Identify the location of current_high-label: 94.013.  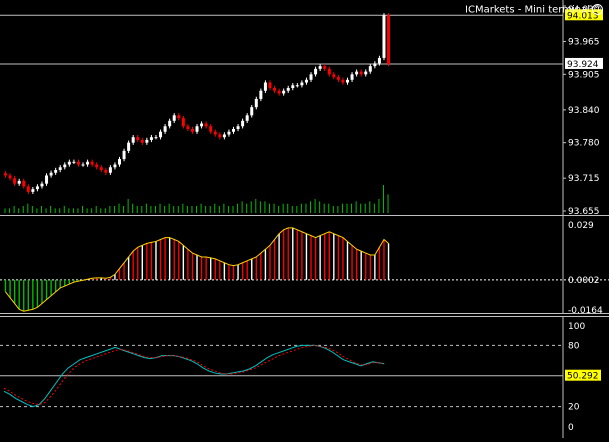
(583, 16).